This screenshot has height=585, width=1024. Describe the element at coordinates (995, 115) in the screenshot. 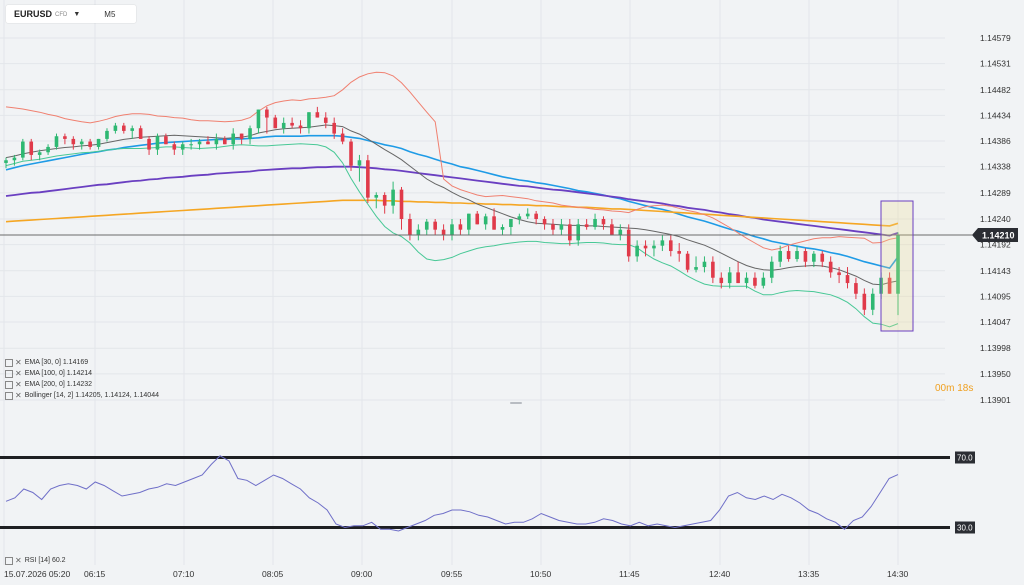

I see `price-tick-label: 1.14434` at that location.